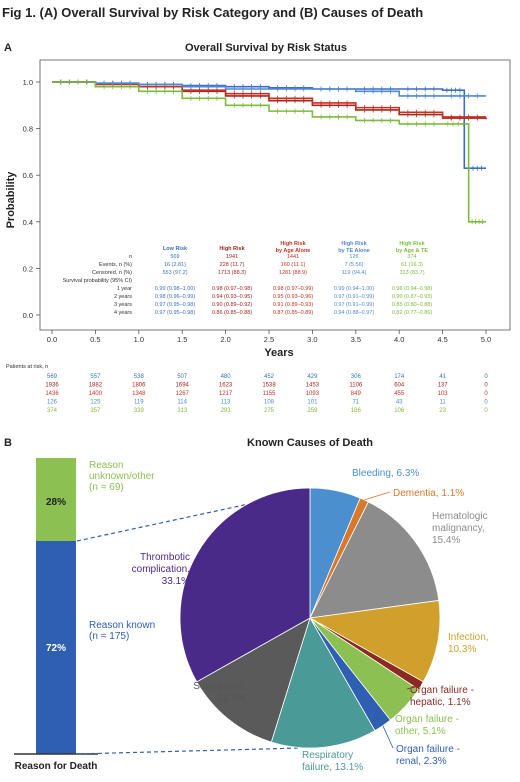 This screenshot has height=782, width=520. What do you see at coordinates (175, 249) in the screenshot?
I see `risk-table-header: Low Risk` at bounding box center [175, 249].